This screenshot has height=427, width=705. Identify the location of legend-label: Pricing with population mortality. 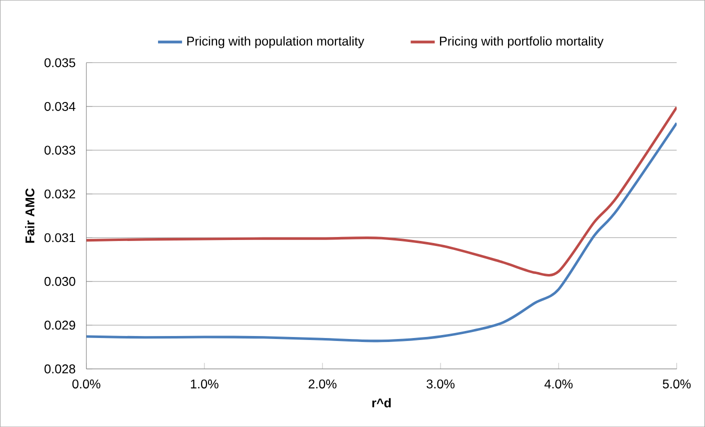
(275, 42).